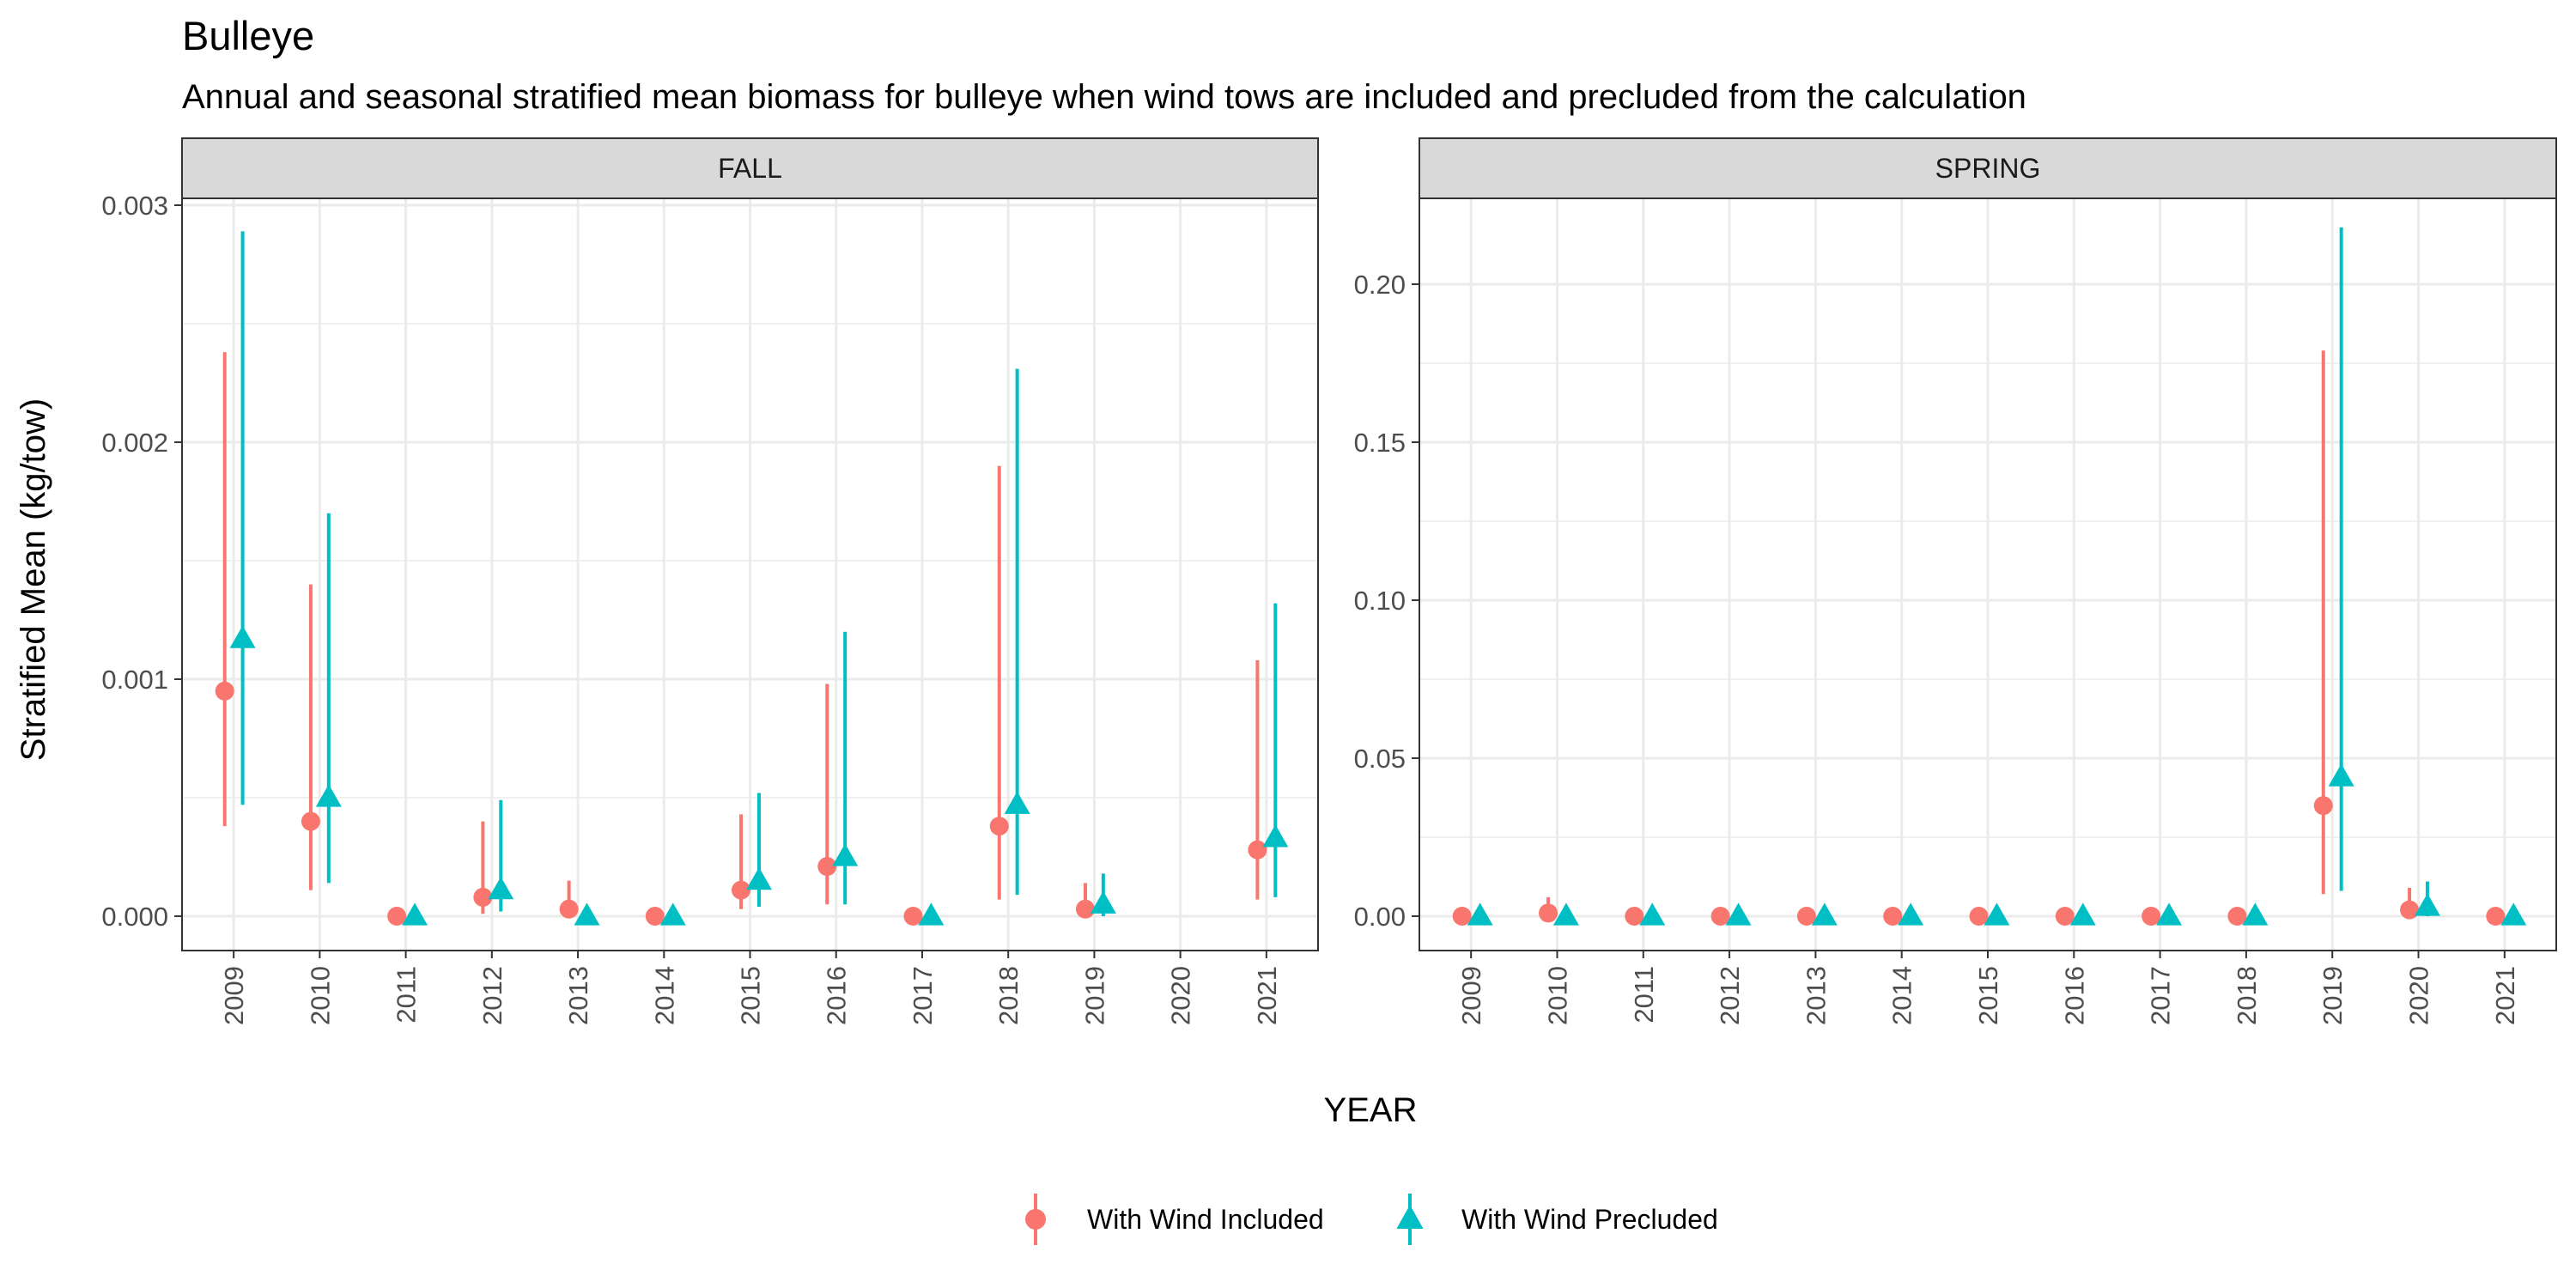 This screenshot has height=1288, width=2576. I want to click on legend-item-included: With Wind Included, so click(1174, 1219).